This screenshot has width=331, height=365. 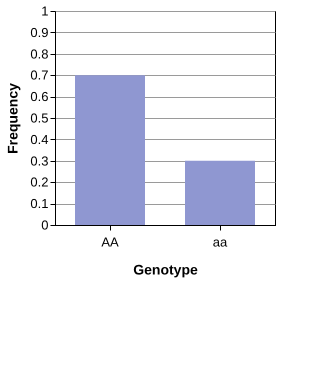 I want to click on y-tick-label: 0.5, so click(x=39, y=118).